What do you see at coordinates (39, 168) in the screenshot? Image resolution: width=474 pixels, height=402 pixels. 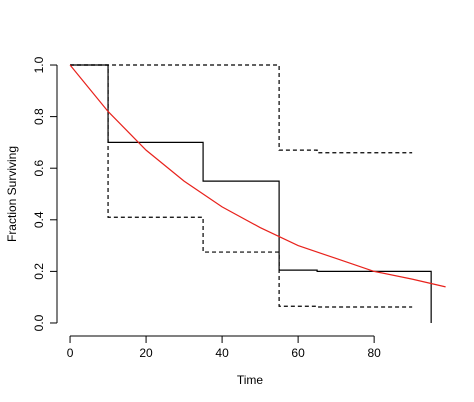 I see `y-tick-label: 0.6` at bounding box center [39, 168].